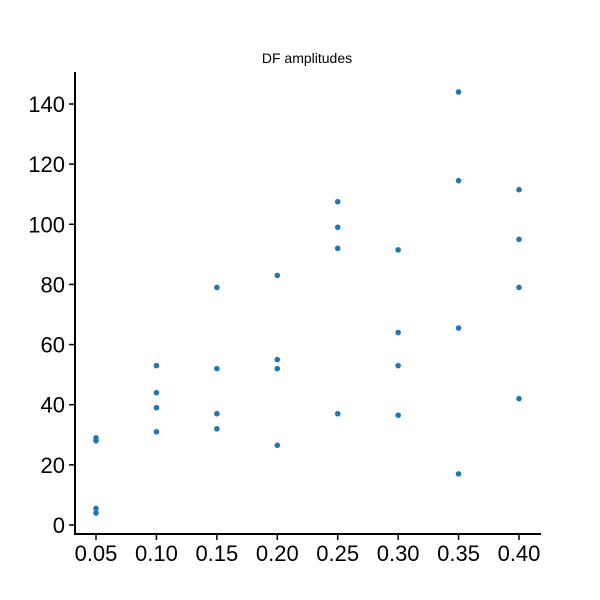  What do you see at coordinates (519, 553) in the screenshot?
I see `x-tick-label: 0.40` at bounding box center [519, 553].